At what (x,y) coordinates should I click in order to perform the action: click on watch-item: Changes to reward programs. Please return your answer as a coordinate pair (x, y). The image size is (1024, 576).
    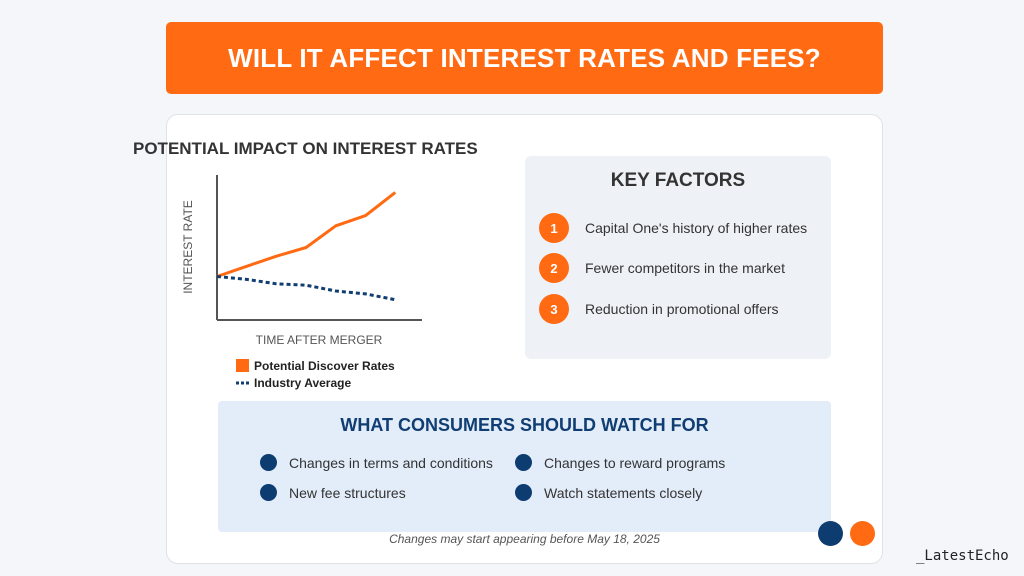
    Looking at the image, I should click on (620, 462).